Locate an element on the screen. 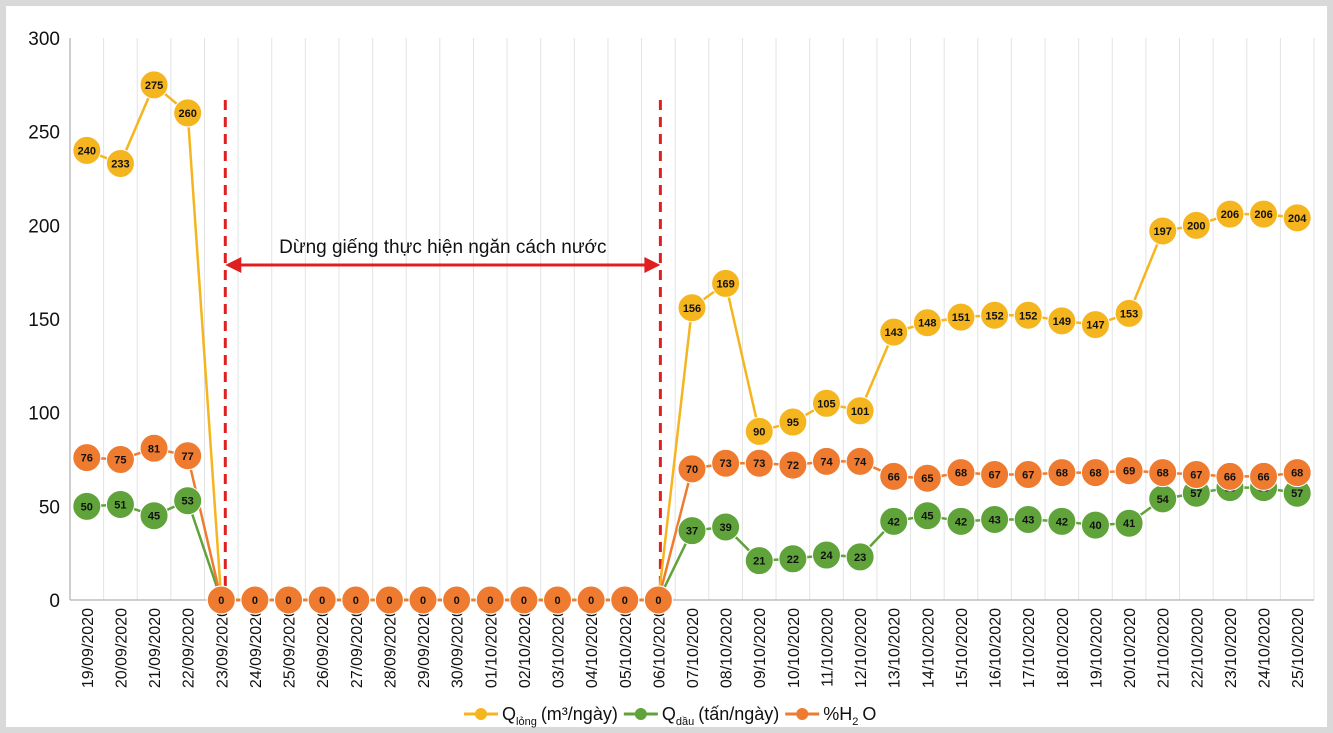  data-label-q_dau: 21 is located at coordinates (759, 562).